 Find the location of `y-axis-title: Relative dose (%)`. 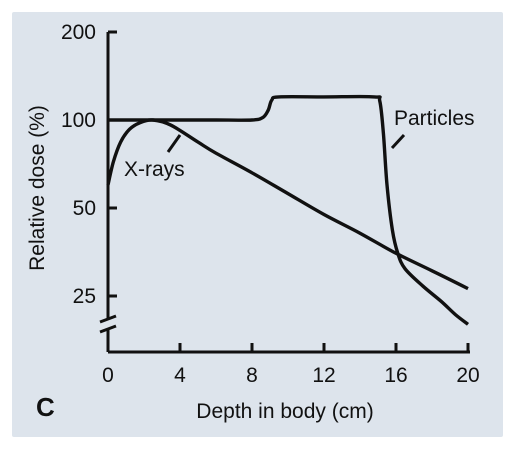

y-axis-title: Relative dose (%) is located at coordinates (37, 188).